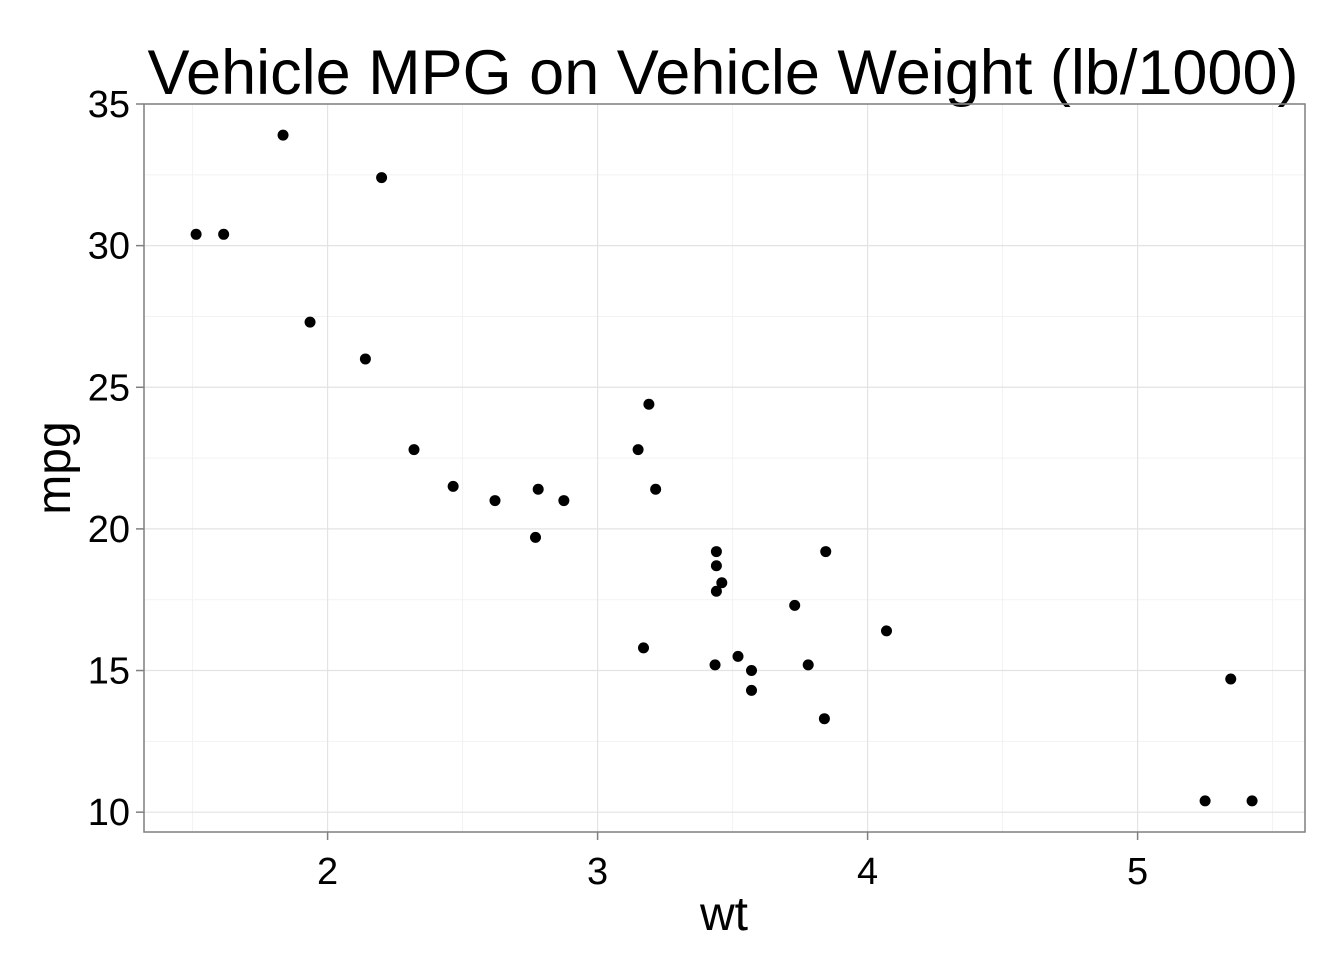  What do you see at coordinates (723, 73) in the screenshot?
I see `chart-title: Vehicle MPG on Vehicle Weight (lb/1000)` at bounding box center [723, 73].